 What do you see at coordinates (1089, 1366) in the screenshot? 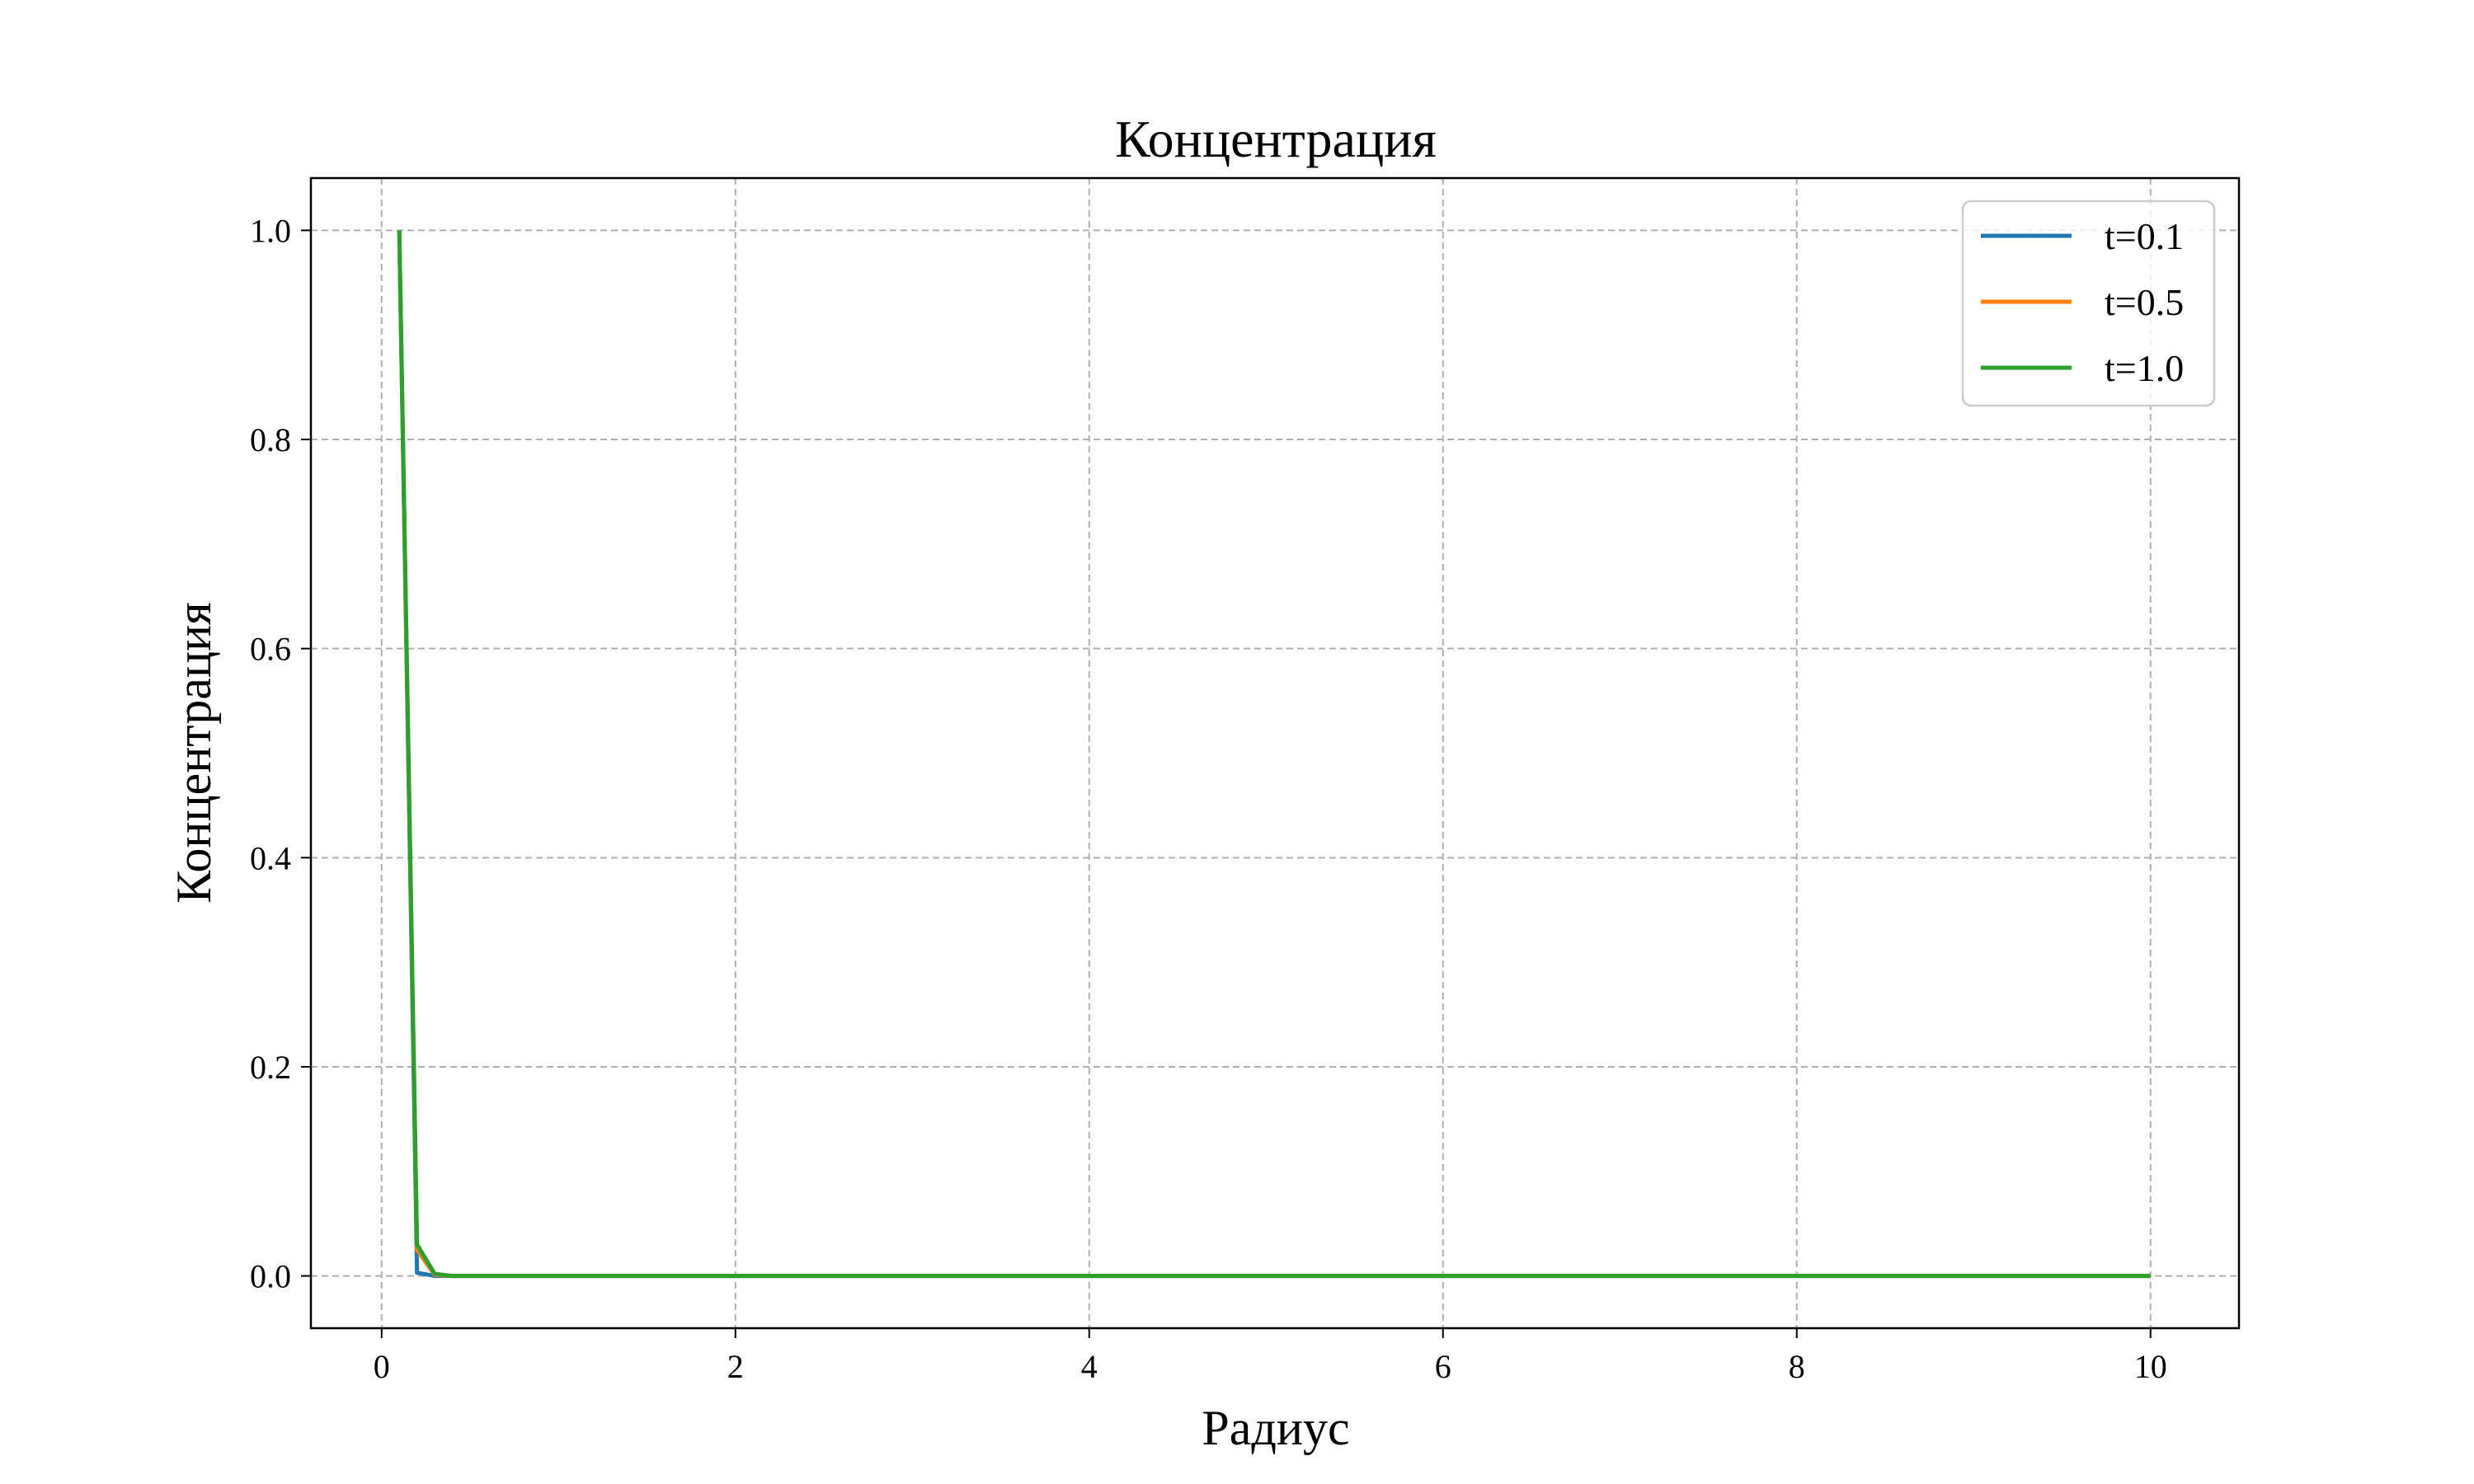
I see `x-tick-label: 4` at bounding box center [1089, 1366].